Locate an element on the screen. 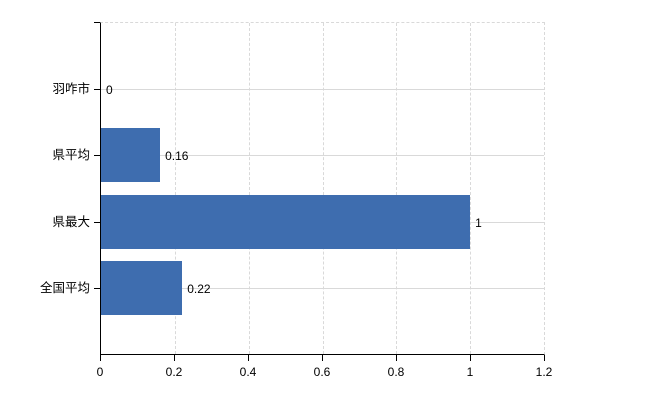 The image size is (650, 400). category-label: 県平均 is located at coordinates (71, 155).